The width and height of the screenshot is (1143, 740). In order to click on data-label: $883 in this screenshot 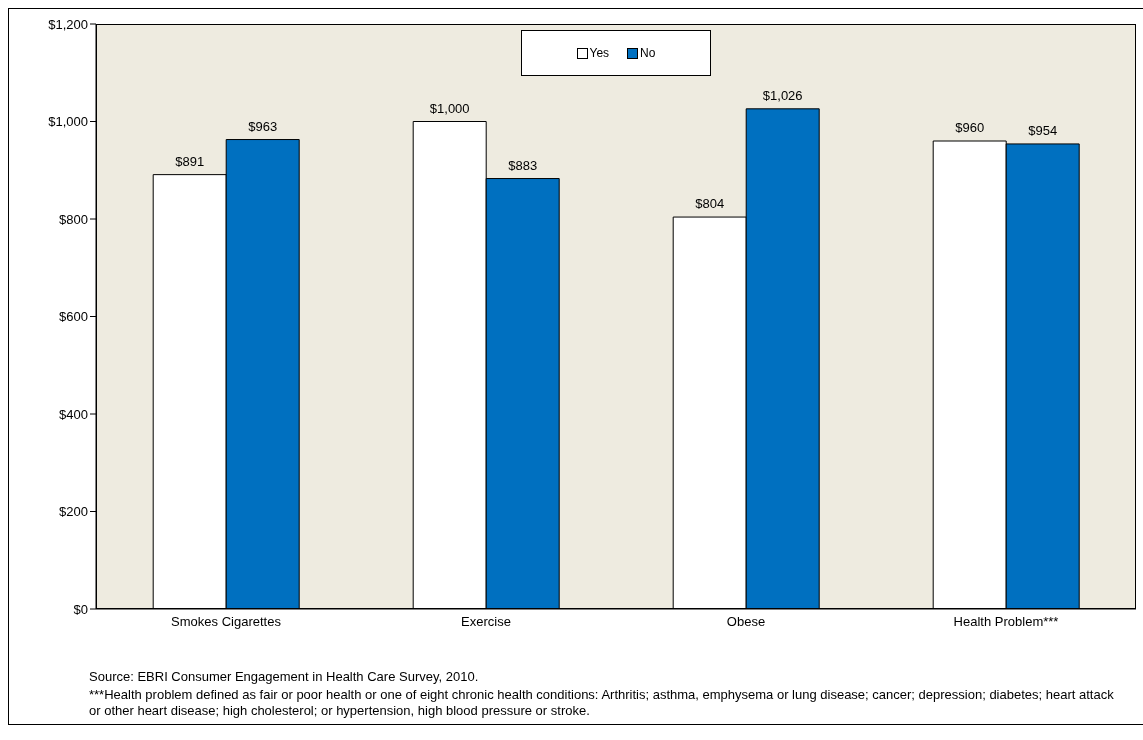, I will do `click(523, 165)`.